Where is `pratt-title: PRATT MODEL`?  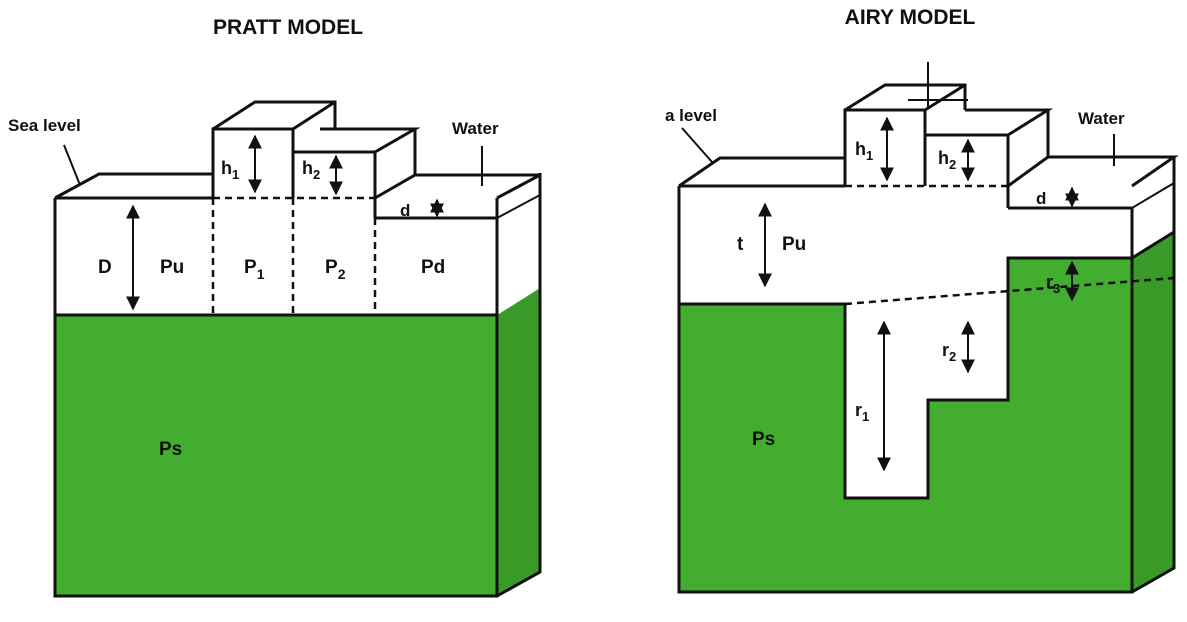
pratt-title: PRATT MODEL is located at coordinates (288, 27).